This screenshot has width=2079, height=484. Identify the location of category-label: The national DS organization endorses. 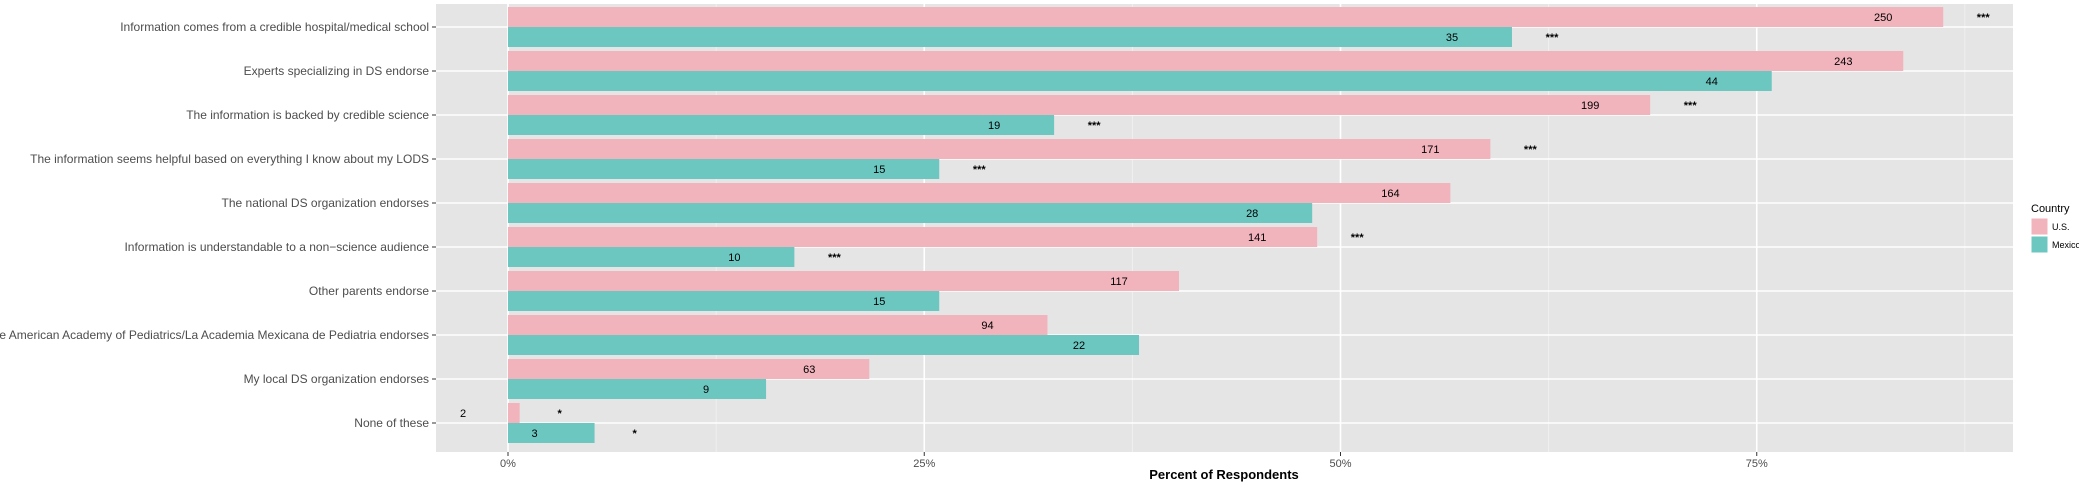
(325, 203).